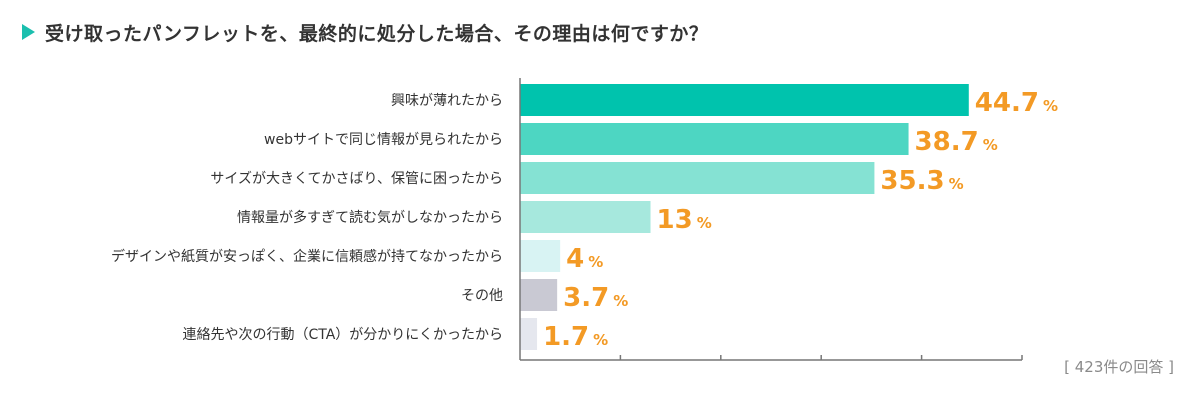 The height and width of the screenshot is (400, 1200). I want to click on value-label: 38.7%, so click(956, 142).